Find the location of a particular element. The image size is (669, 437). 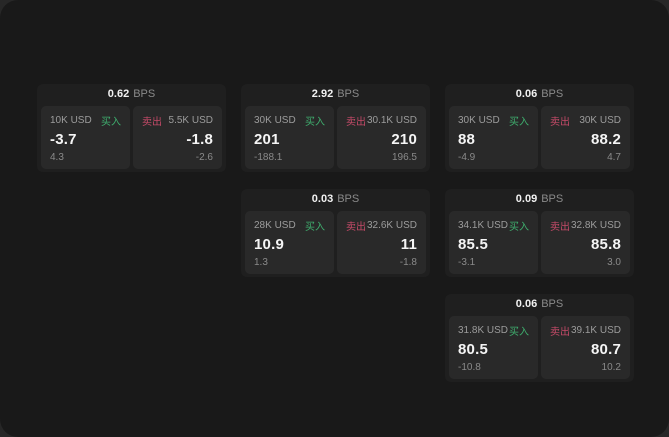

buy-price: 85.5 is located at coordinates (473, 244).